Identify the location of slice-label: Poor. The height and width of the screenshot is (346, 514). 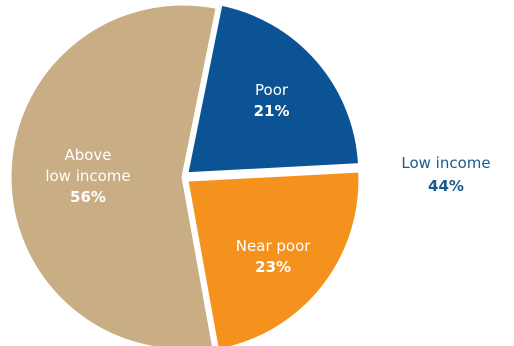
(272, 90).